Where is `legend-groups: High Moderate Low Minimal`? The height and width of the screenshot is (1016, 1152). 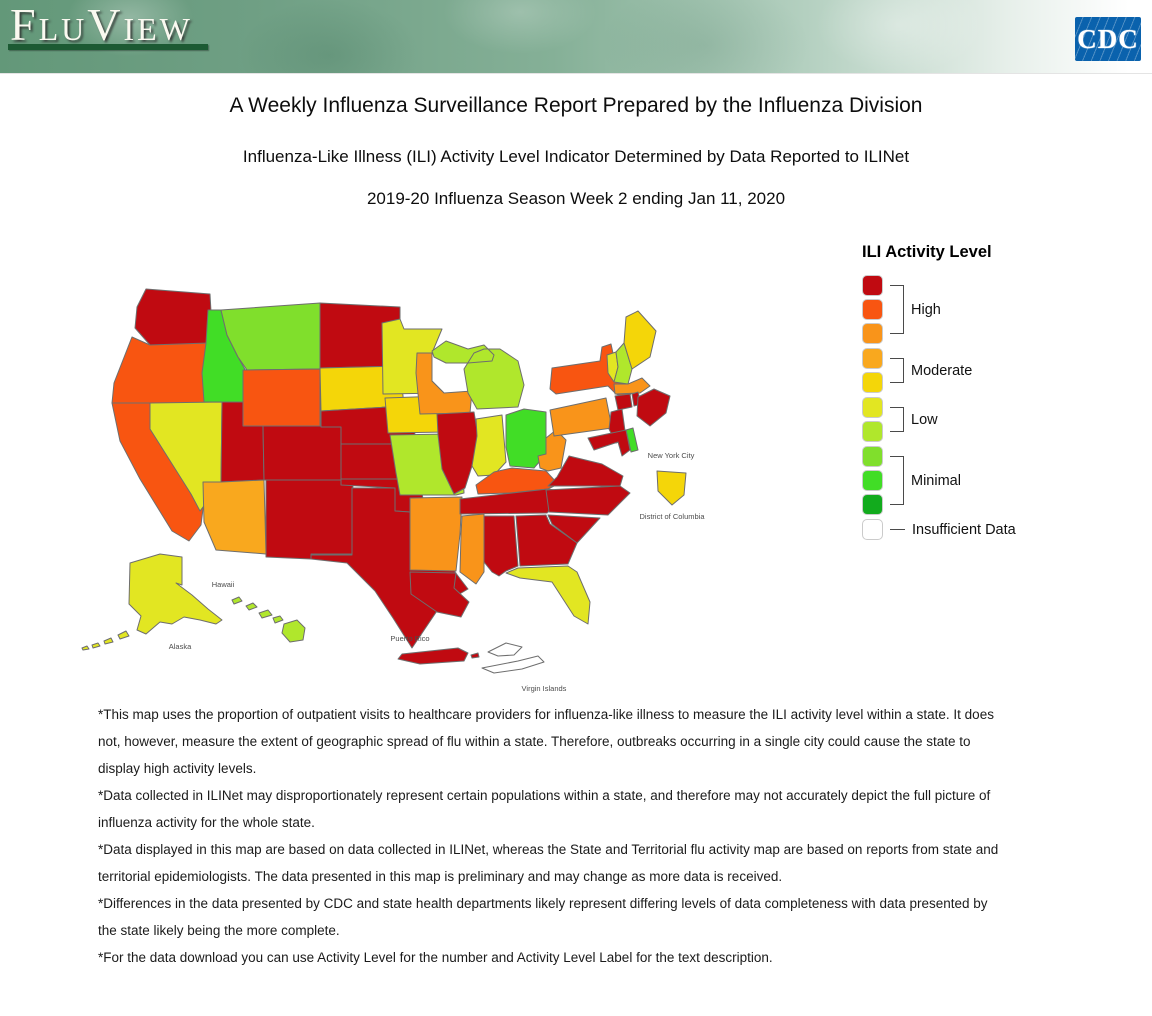 legend-groups: High Moderate Low Minimal is located at coordinates (962, 395).